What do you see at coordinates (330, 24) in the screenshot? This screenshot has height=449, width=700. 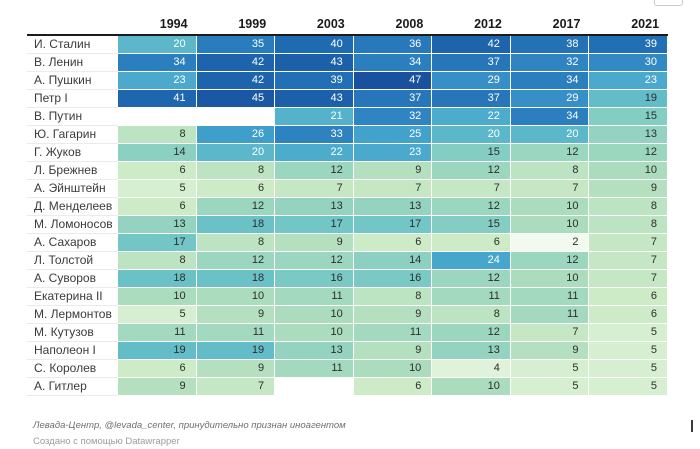 I see `column-header-2003: 2003` at bounding box center [330, 24].